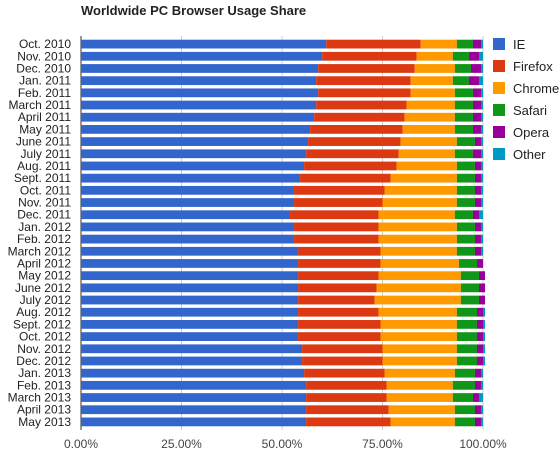 The height and width of the screenshot is (452, 560). I want to click on category-label: Aug. 2012, so click(43, 312).